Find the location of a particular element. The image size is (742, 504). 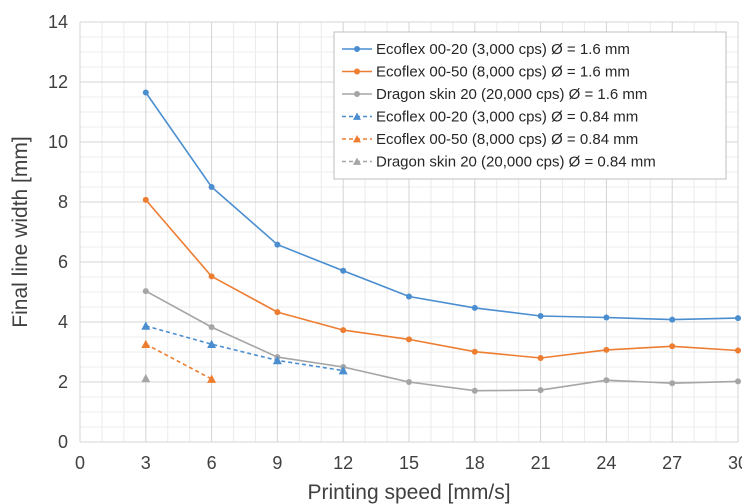

x-tick-label: 30 is located at coordinates (735, 463).